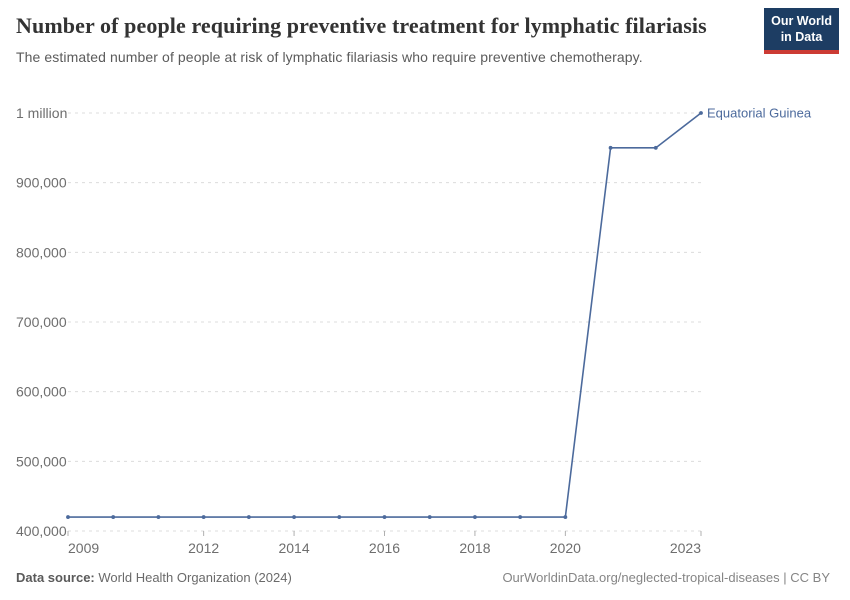 This screenshot has width=850, height=600. Describe the element at coordinates (759, 113) in the screenshot. I see `series-label: Equatorial Guinea` at that location.